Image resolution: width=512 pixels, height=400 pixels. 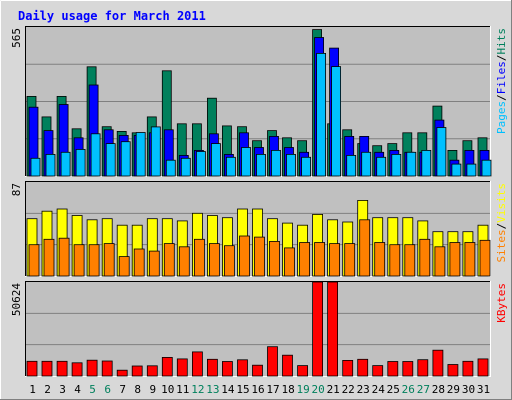 I want to click on x-tick-label-day-9: 9, so click(x=152, y=389).